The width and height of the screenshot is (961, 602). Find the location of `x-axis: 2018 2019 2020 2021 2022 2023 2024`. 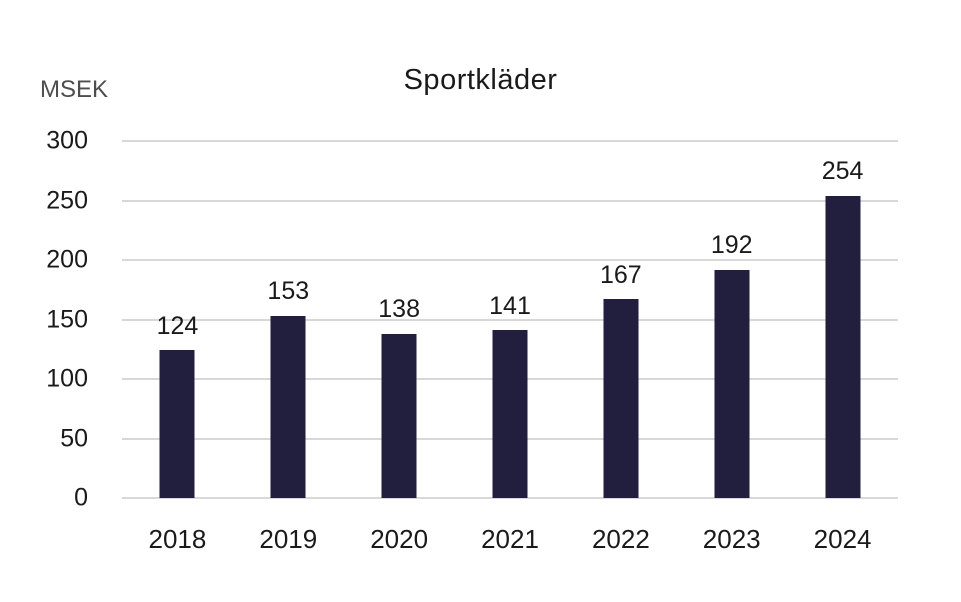

x-axis: 2018 2019 2020 2021 2022 2023 2024 is located at coordinates (510, 539).